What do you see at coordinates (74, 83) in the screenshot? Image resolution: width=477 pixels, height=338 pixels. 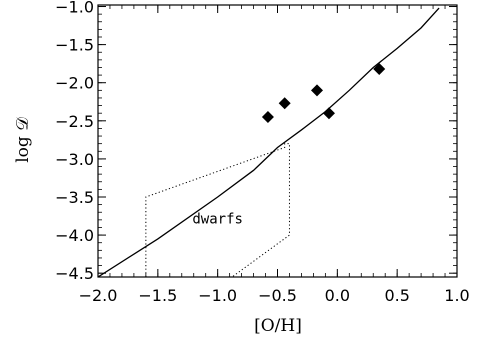 I see `y-tick-label: −2.0` at bounding box center [74, 83].